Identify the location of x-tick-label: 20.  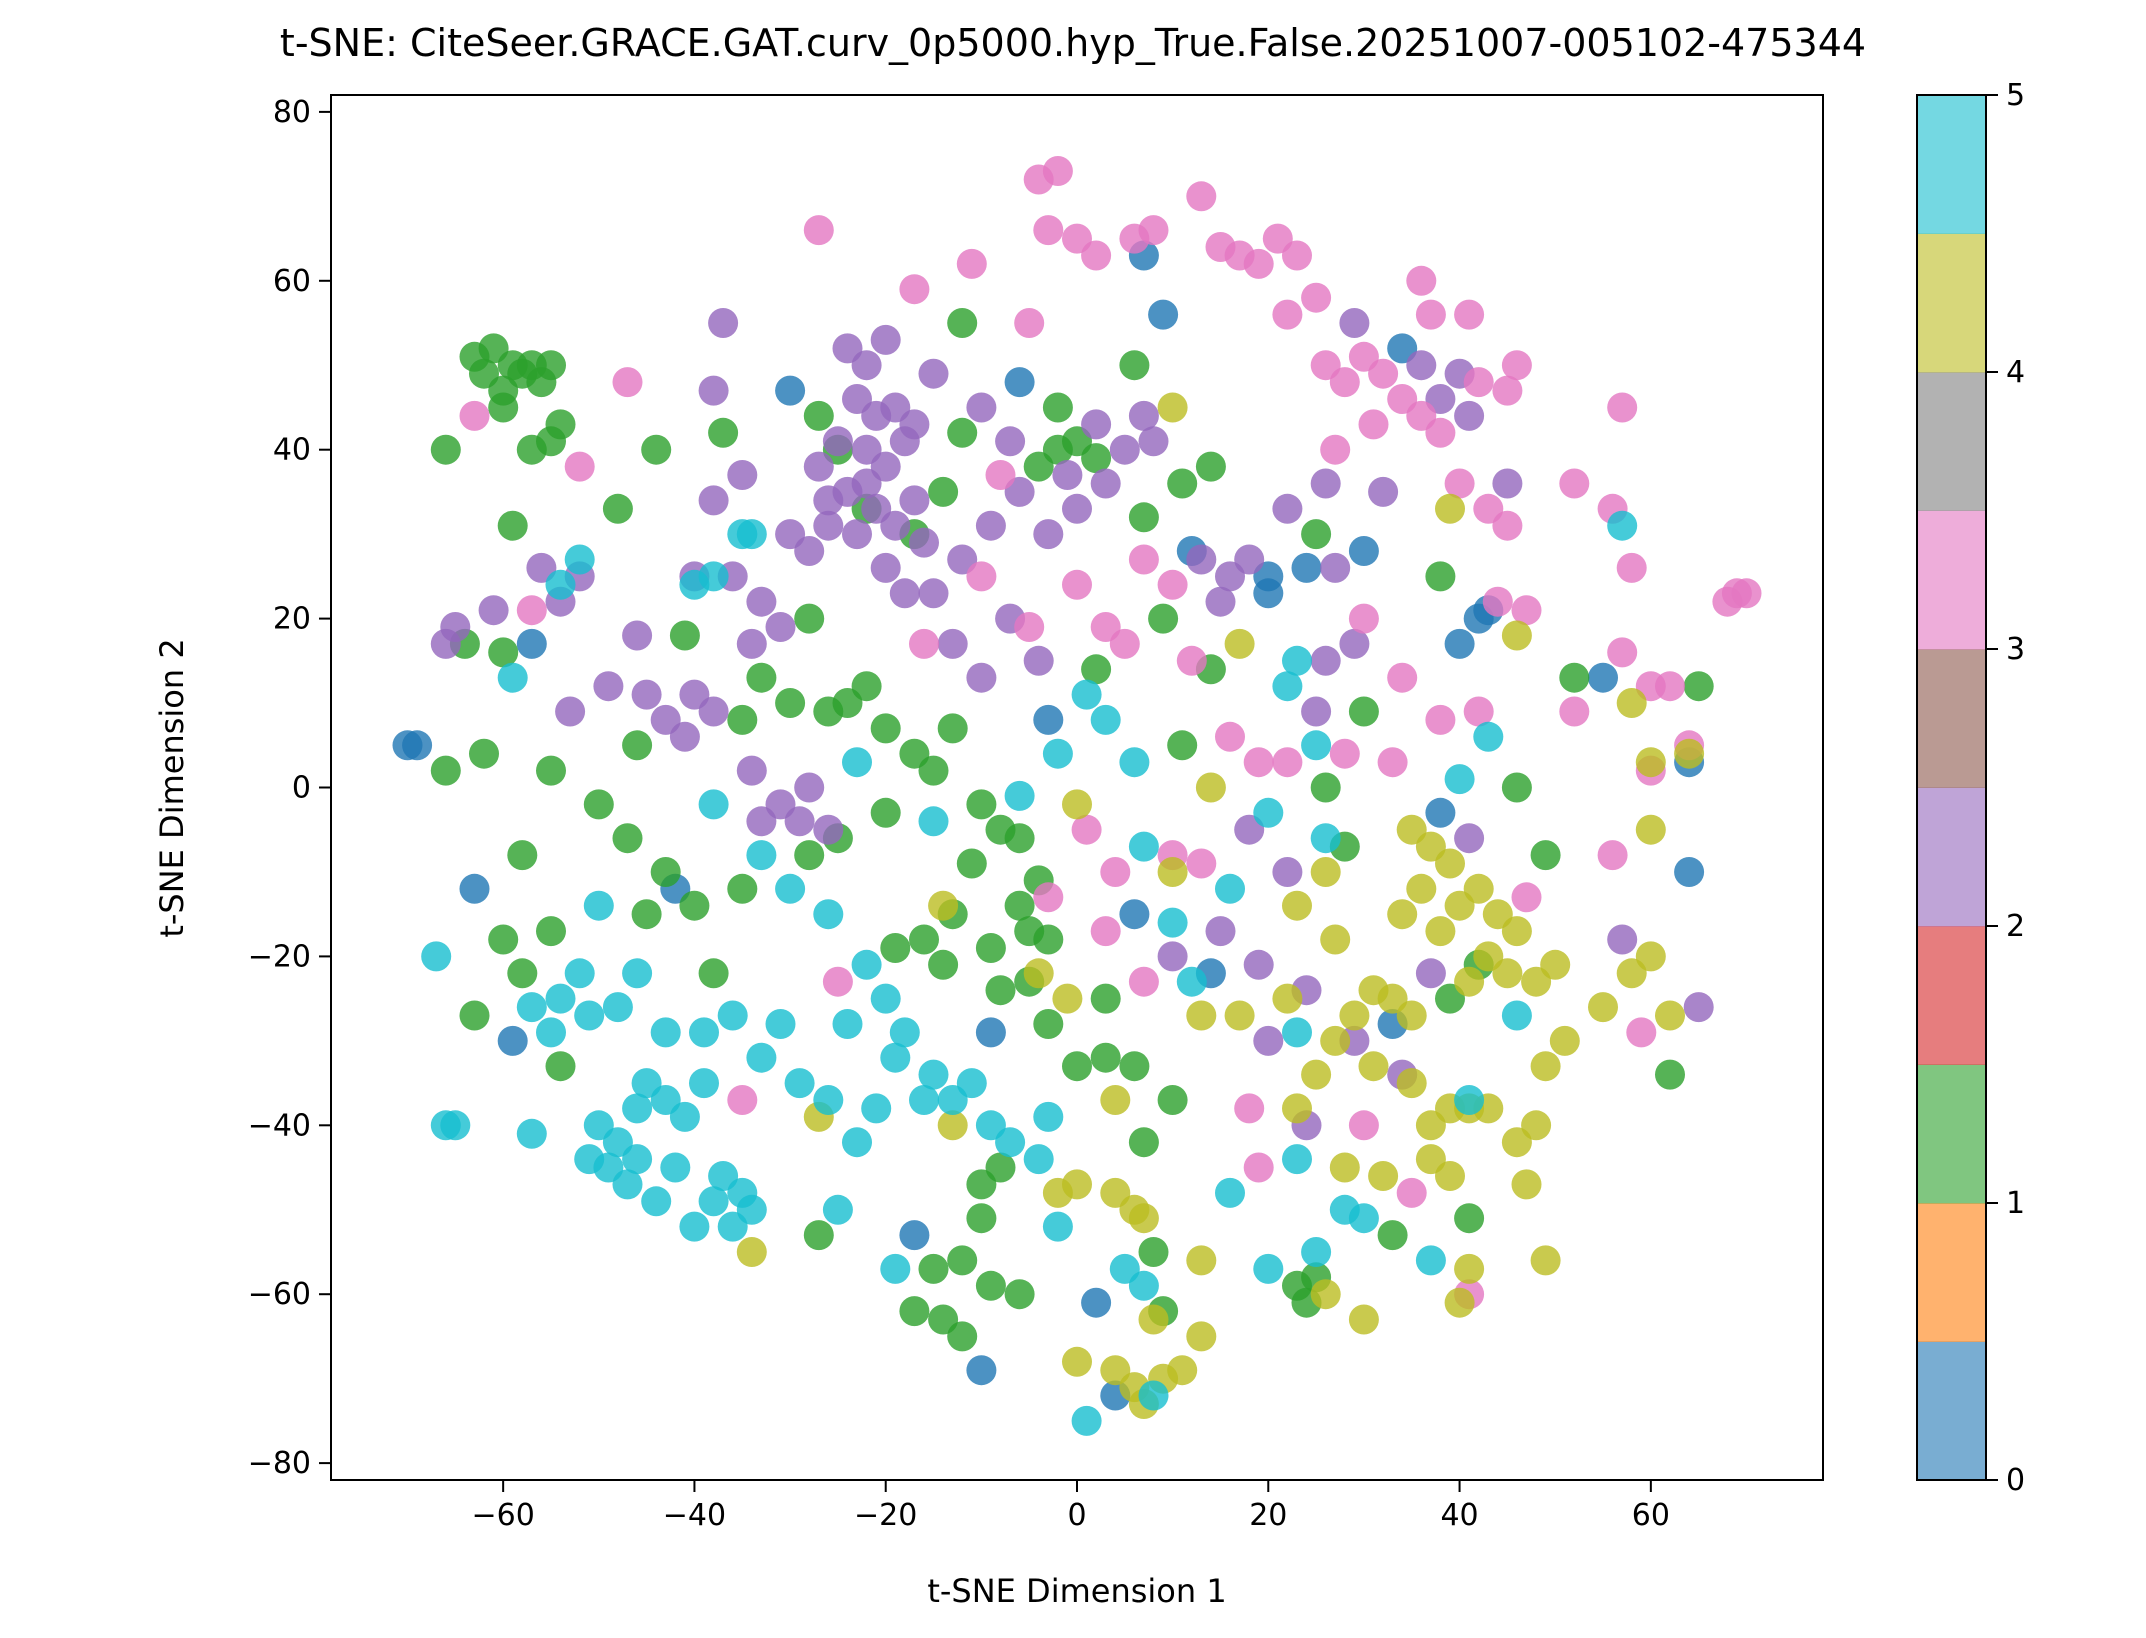
(1268, 1515).